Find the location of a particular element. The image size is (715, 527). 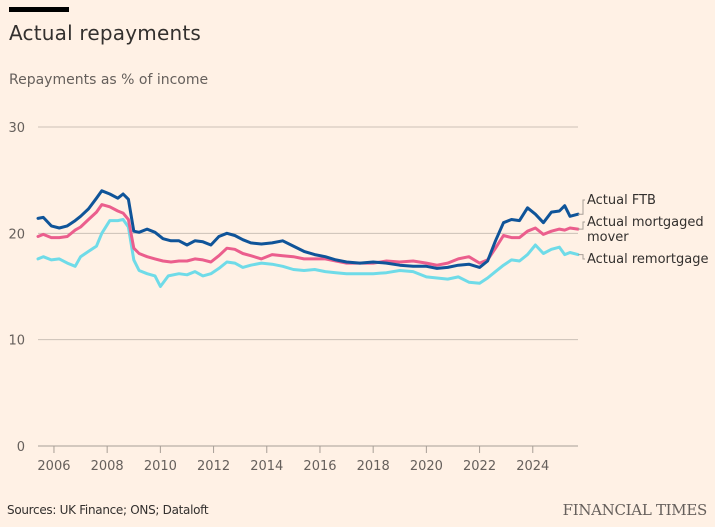

x-tick-label: 2012 is located at coordinates (213, 466).